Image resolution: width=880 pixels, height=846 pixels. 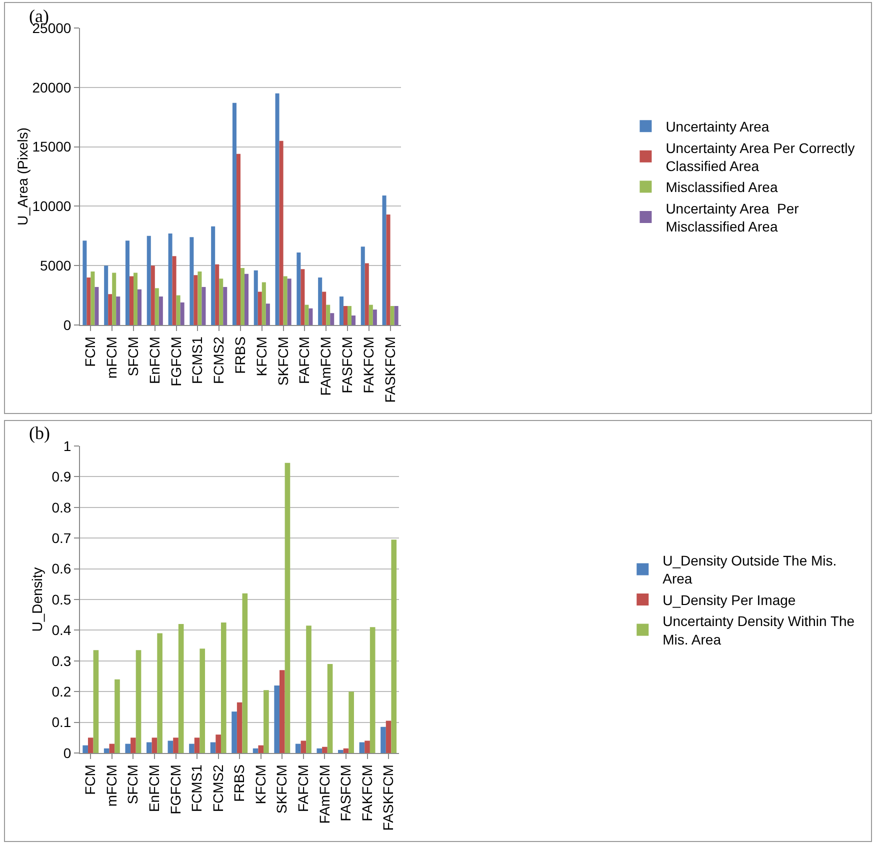 What do you see at coordinates (282, 789) in the screenshot?
I see `x-tick-label: SKFCM` at bounding box center [282, 789].